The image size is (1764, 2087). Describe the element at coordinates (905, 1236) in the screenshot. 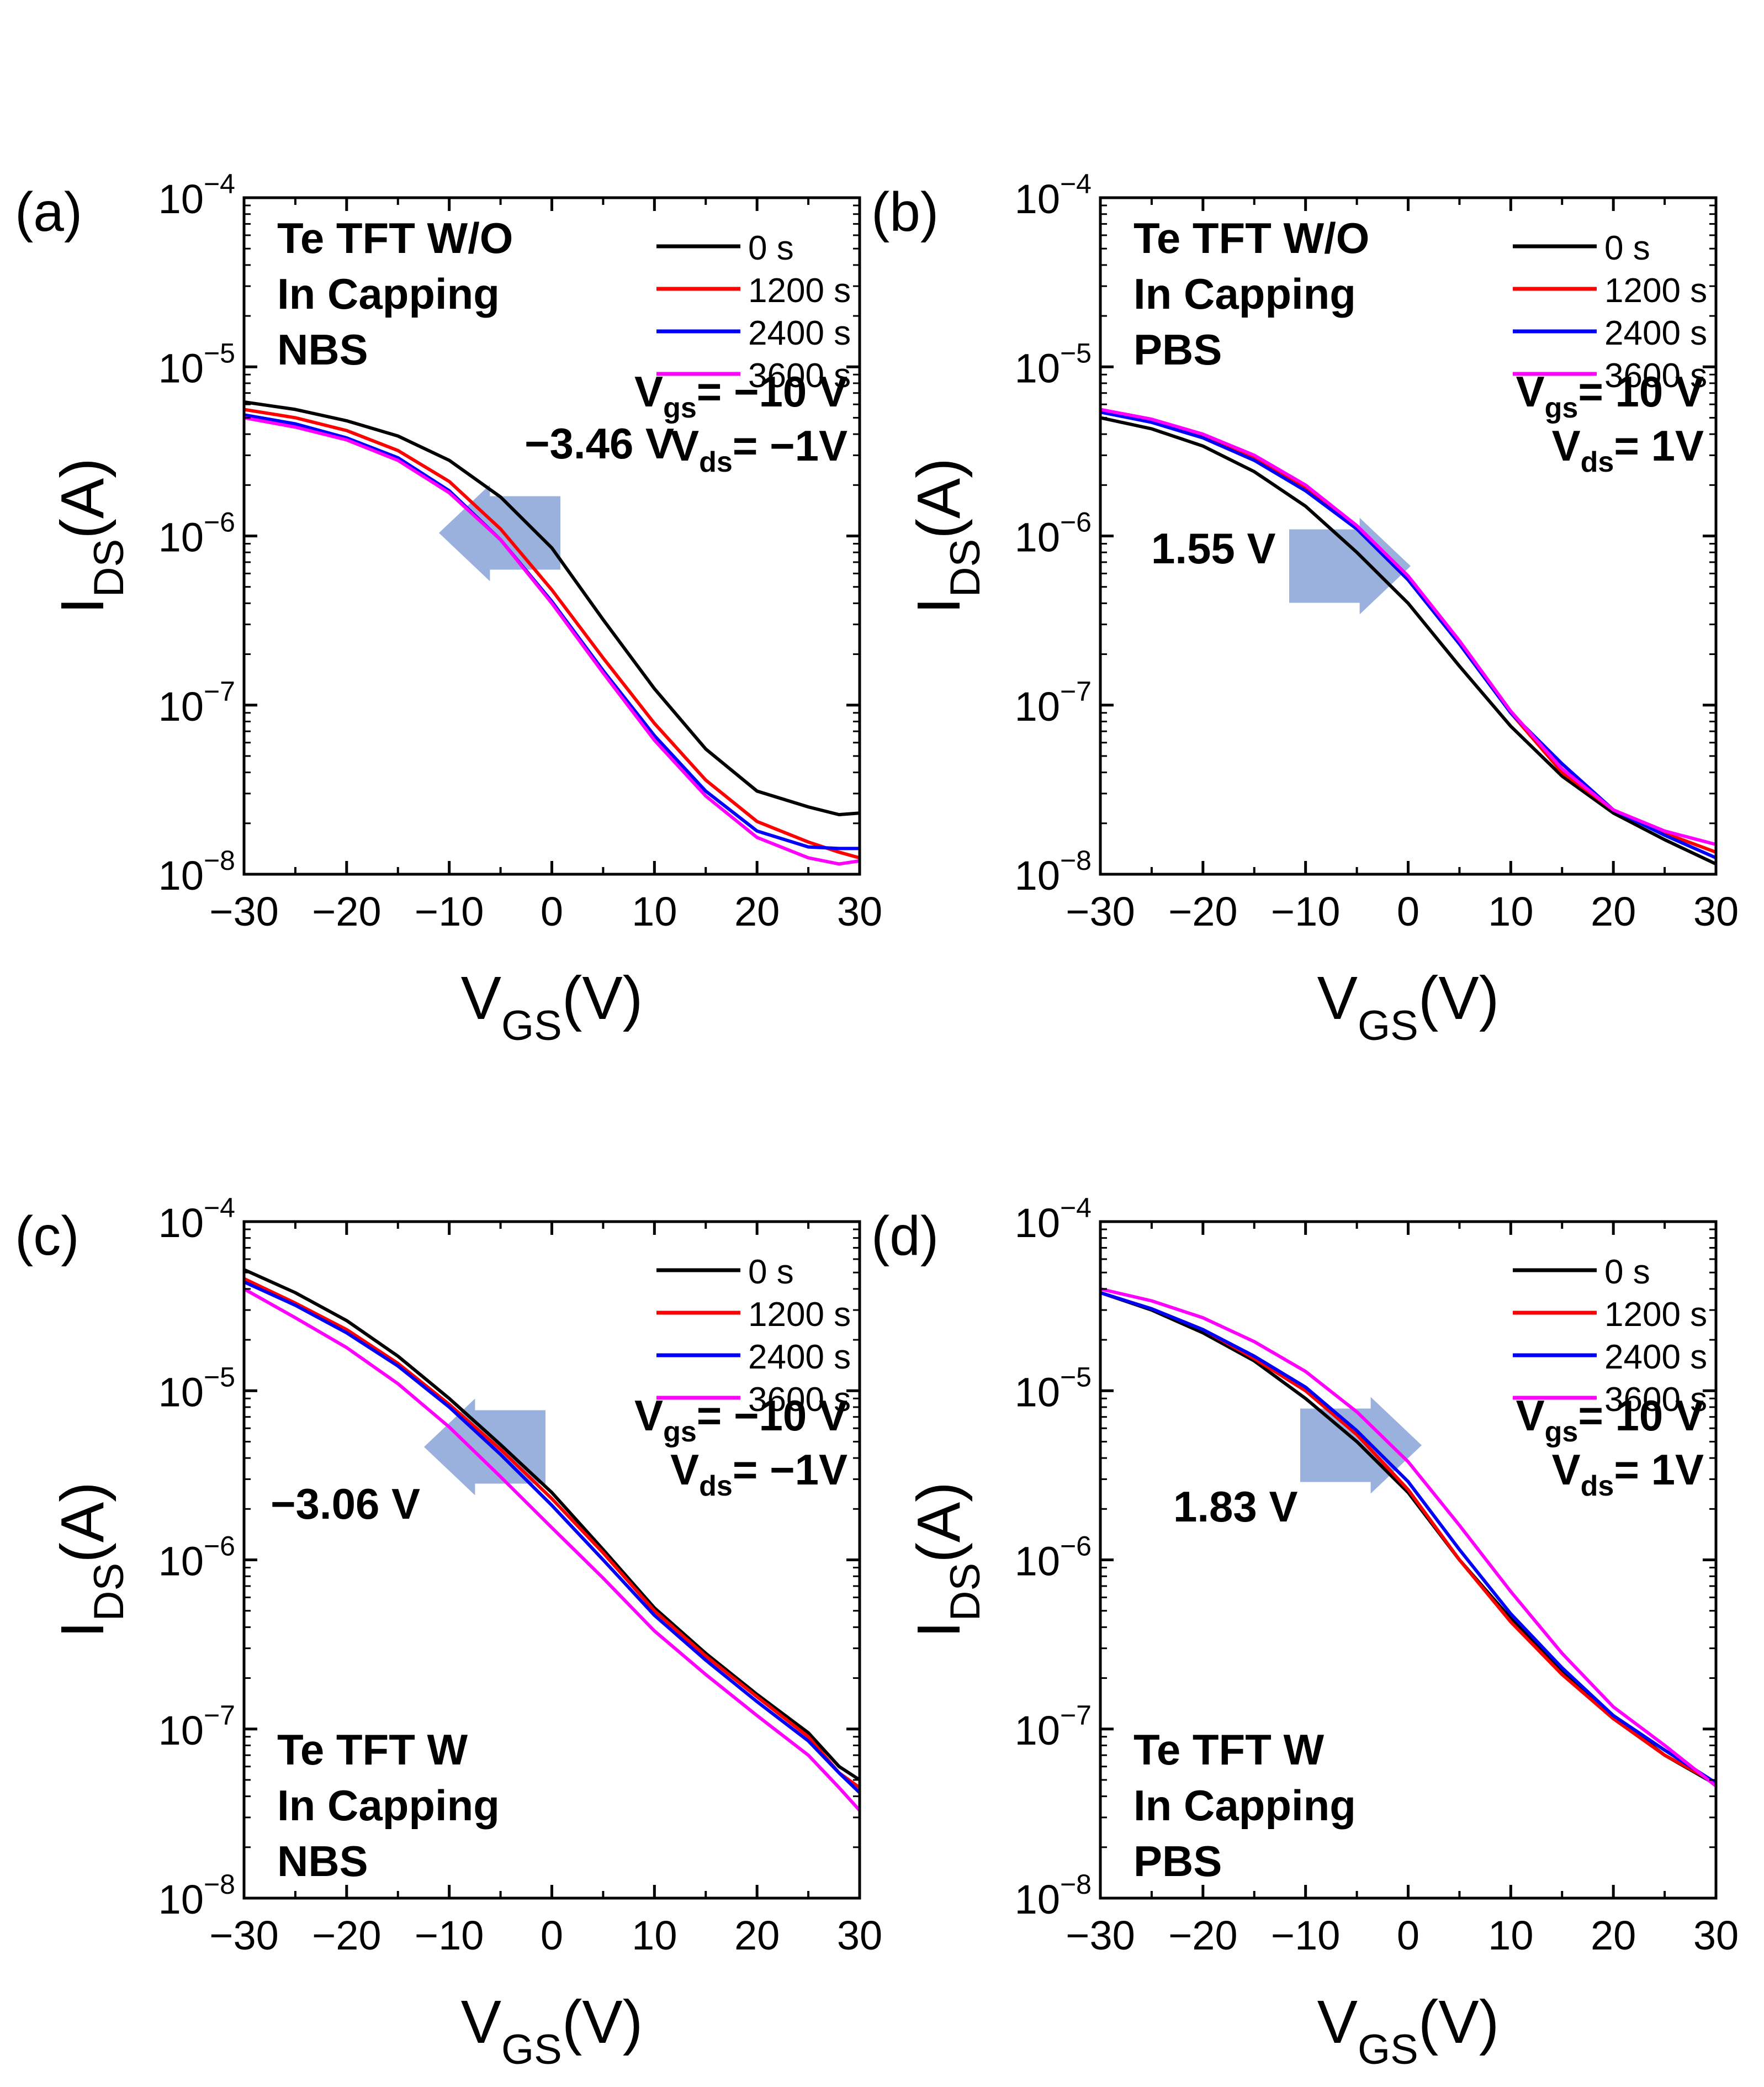

I see `panel-label: (d)` at that location.